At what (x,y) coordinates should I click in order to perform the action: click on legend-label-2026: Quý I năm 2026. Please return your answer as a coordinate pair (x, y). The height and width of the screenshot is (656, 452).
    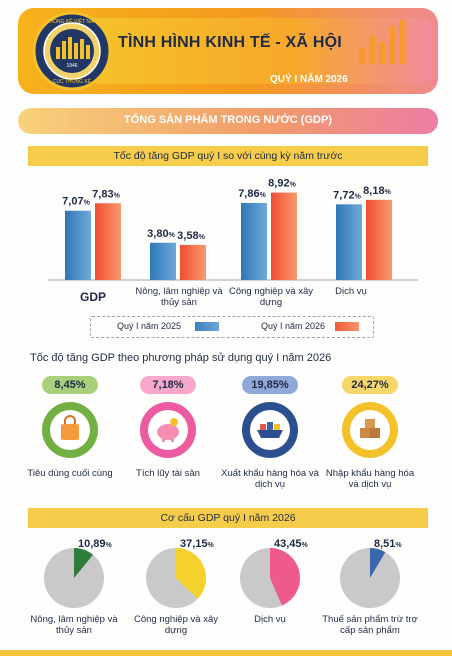
    Looking at the image, I should click on (293, 326).